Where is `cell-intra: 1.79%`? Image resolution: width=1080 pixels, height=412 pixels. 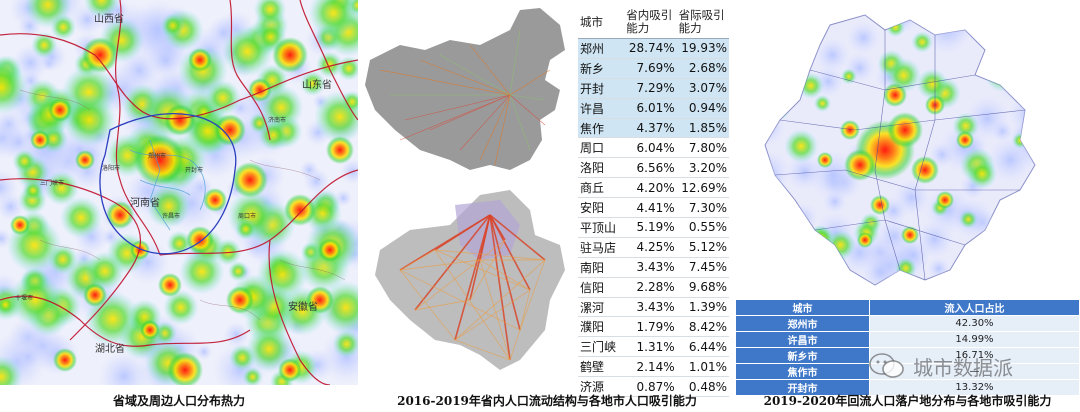 cell-intra: 1.79% is located at coordinates (650, 327).